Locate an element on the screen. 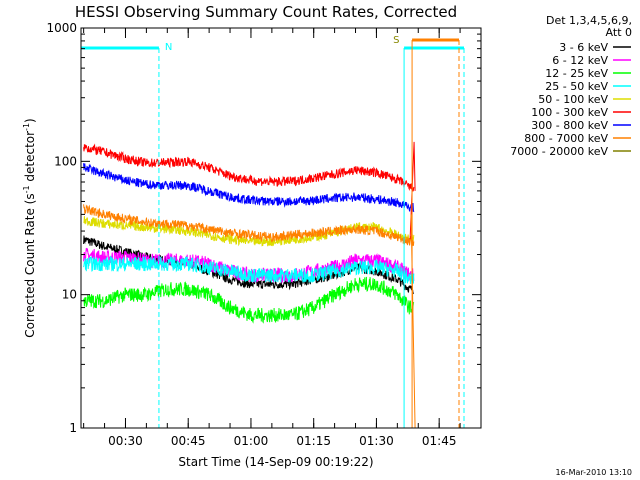 This screenshot has width=640, height=480. y-tick-label: 100 is located at coordinates (65, 161).